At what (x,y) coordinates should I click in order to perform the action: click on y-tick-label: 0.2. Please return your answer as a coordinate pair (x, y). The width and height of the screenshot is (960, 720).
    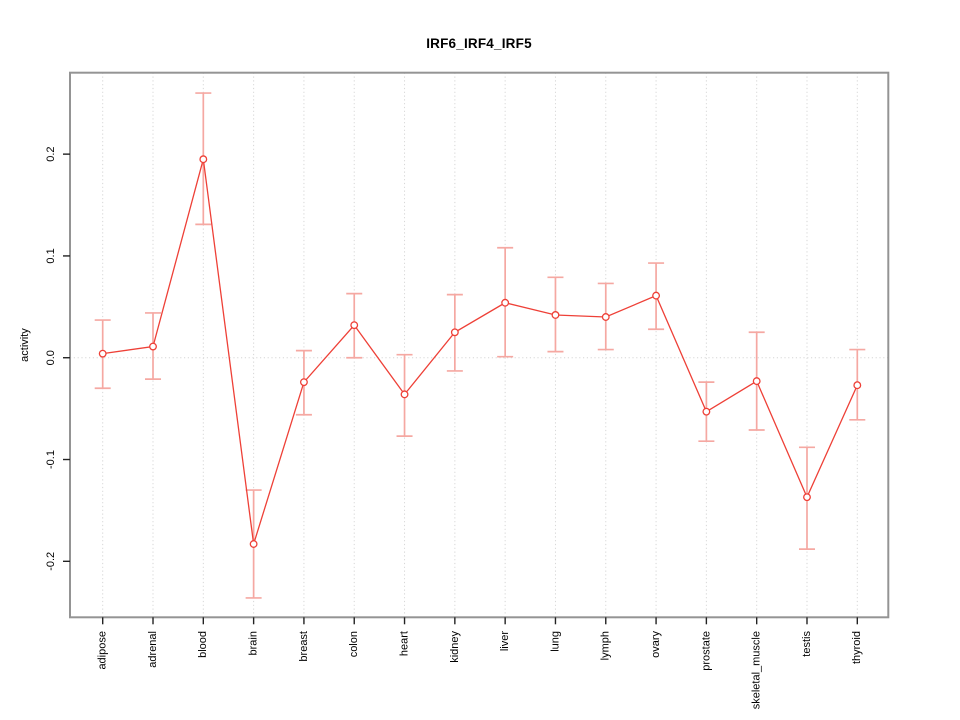
    Looking at the image, I should click on (51, 153).